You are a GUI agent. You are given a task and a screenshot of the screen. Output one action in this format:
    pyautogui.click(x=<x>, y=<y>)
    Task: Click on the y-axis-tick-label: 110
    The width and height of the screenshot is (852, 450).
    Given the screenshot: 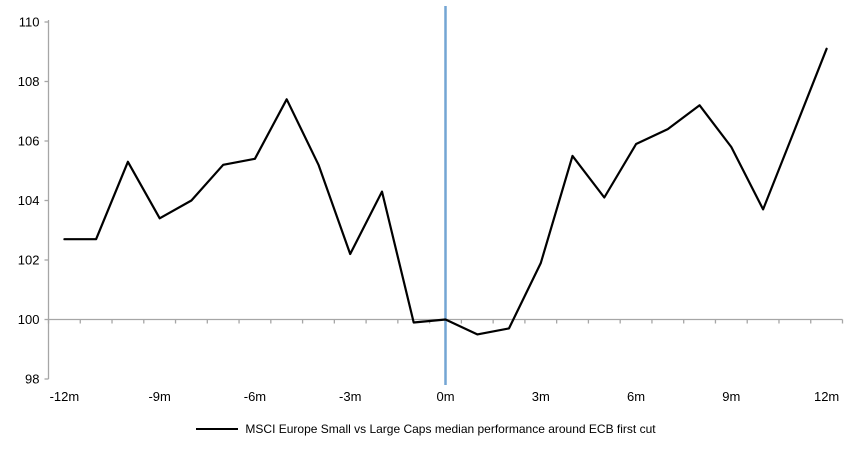 What is the action you would take?
    pyautogui.click(x=29, y=22)
    